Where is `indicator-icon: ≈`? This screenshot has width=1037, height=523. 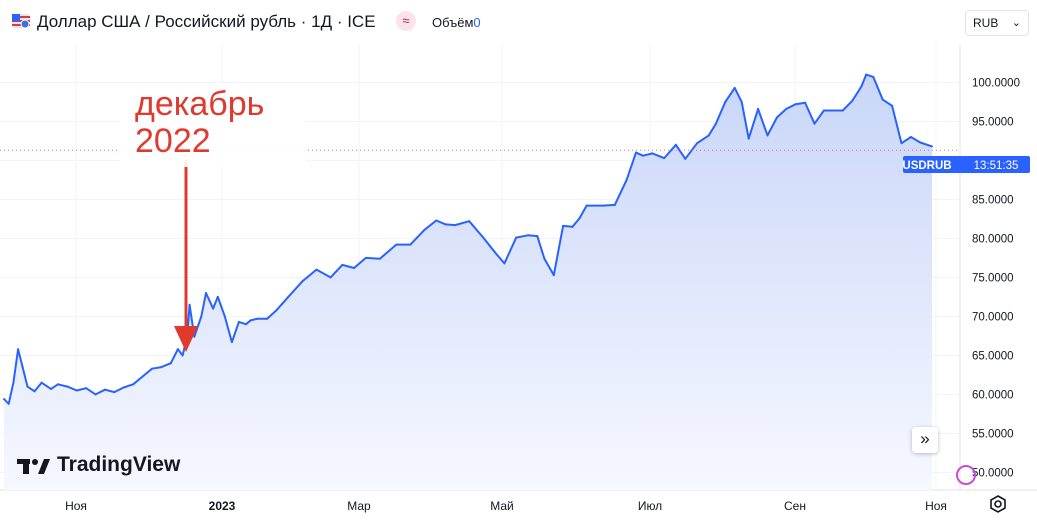 indicator-icon: ≈ is located at coordinates (406, 21).